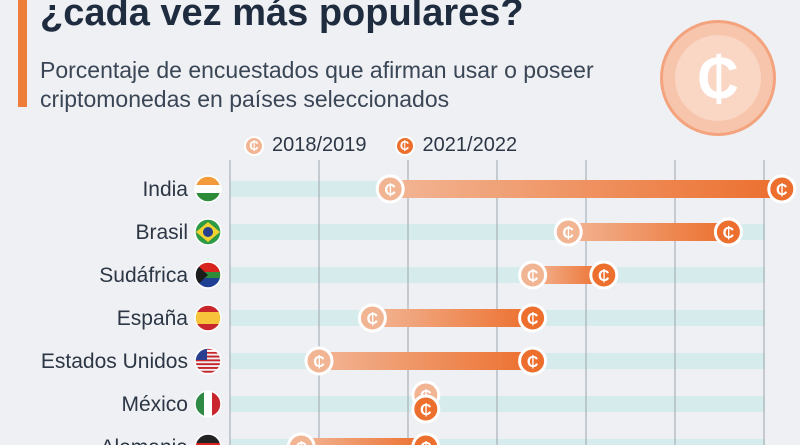 The width and height of the screenshot is (800, 445). What do you see at coordinates (282, 17) in the screenshot?
I see `chart-title: ¿cada vez más populares?` at bounding box center [282, 17].